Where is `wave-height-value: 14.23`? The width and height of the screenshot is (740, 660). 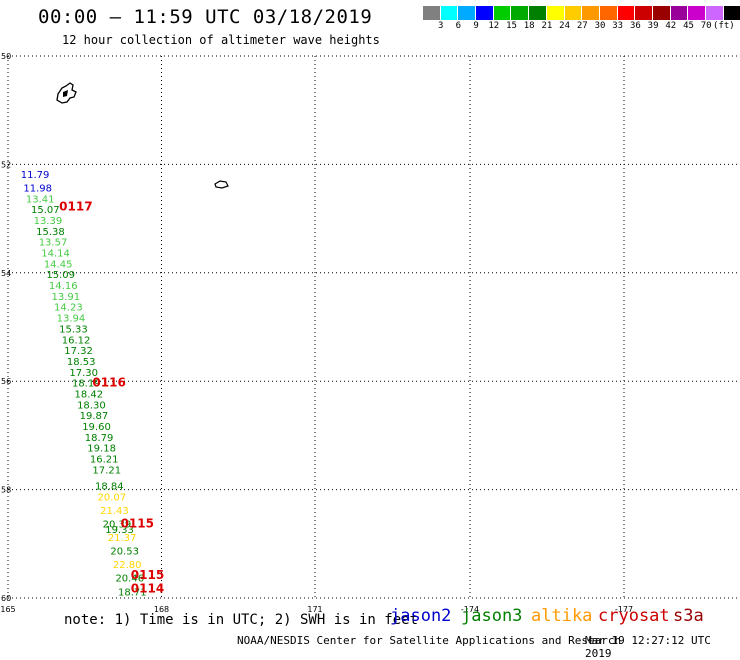 wave-height-value: 14.23 is located at coordinates (68, 308).